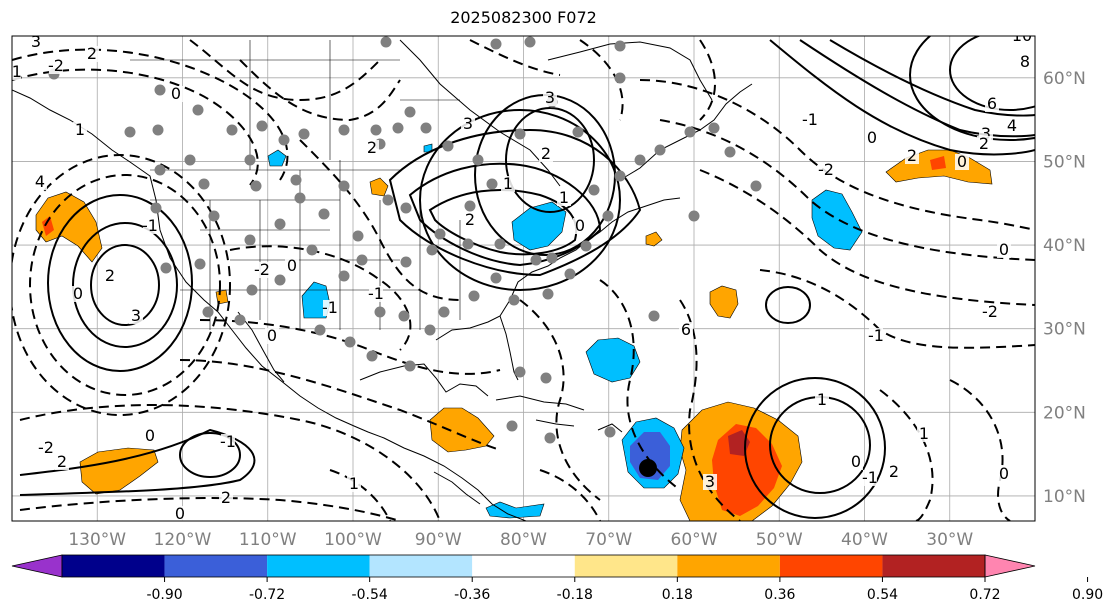 The height and width of the screenshot is (615, 1105). Describe the element at coordinates (1064, 288) in the screenshot. I see `latitude-labels: 60°N 50°N 40°N 30°N 20°N 10°N` at that location.